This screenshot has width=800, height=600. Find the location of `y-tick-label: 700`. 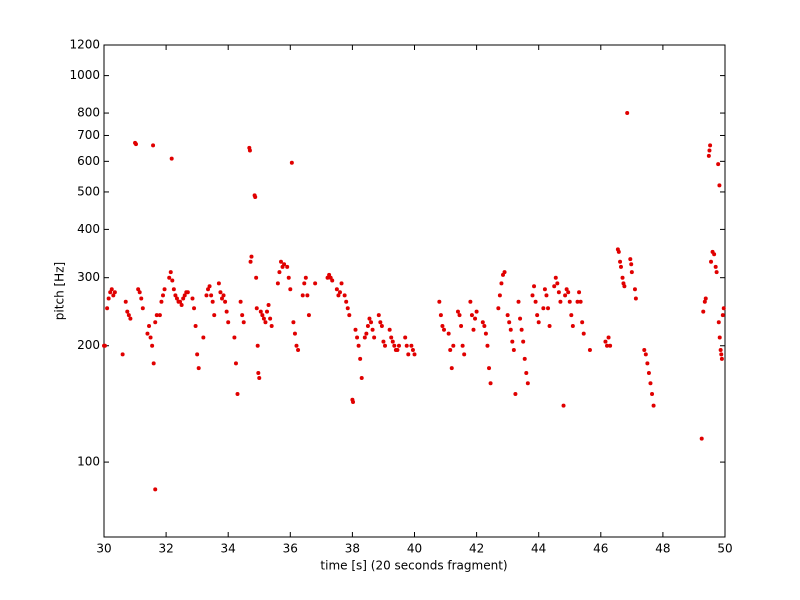

y-tick-label: 700 is located at coordinates (88, 135).